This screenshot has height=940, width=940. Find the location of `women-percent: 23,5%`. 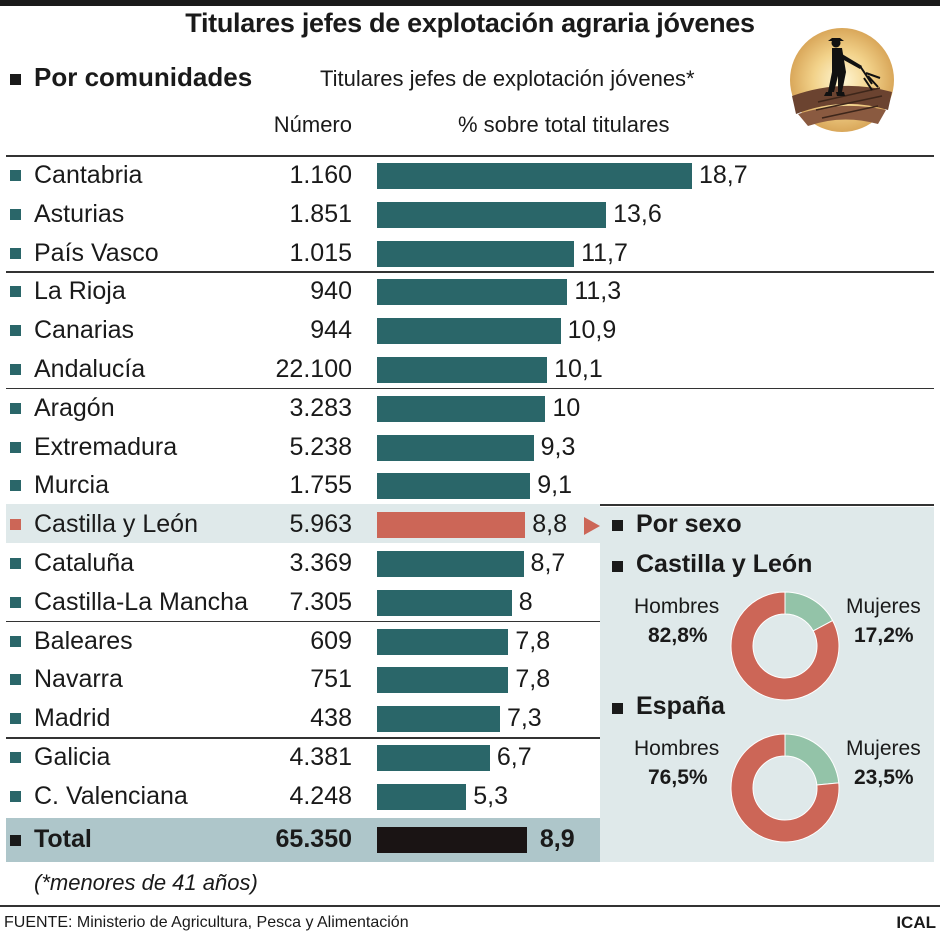

women-percent: 23,5% is located at coordinates (884, 777).